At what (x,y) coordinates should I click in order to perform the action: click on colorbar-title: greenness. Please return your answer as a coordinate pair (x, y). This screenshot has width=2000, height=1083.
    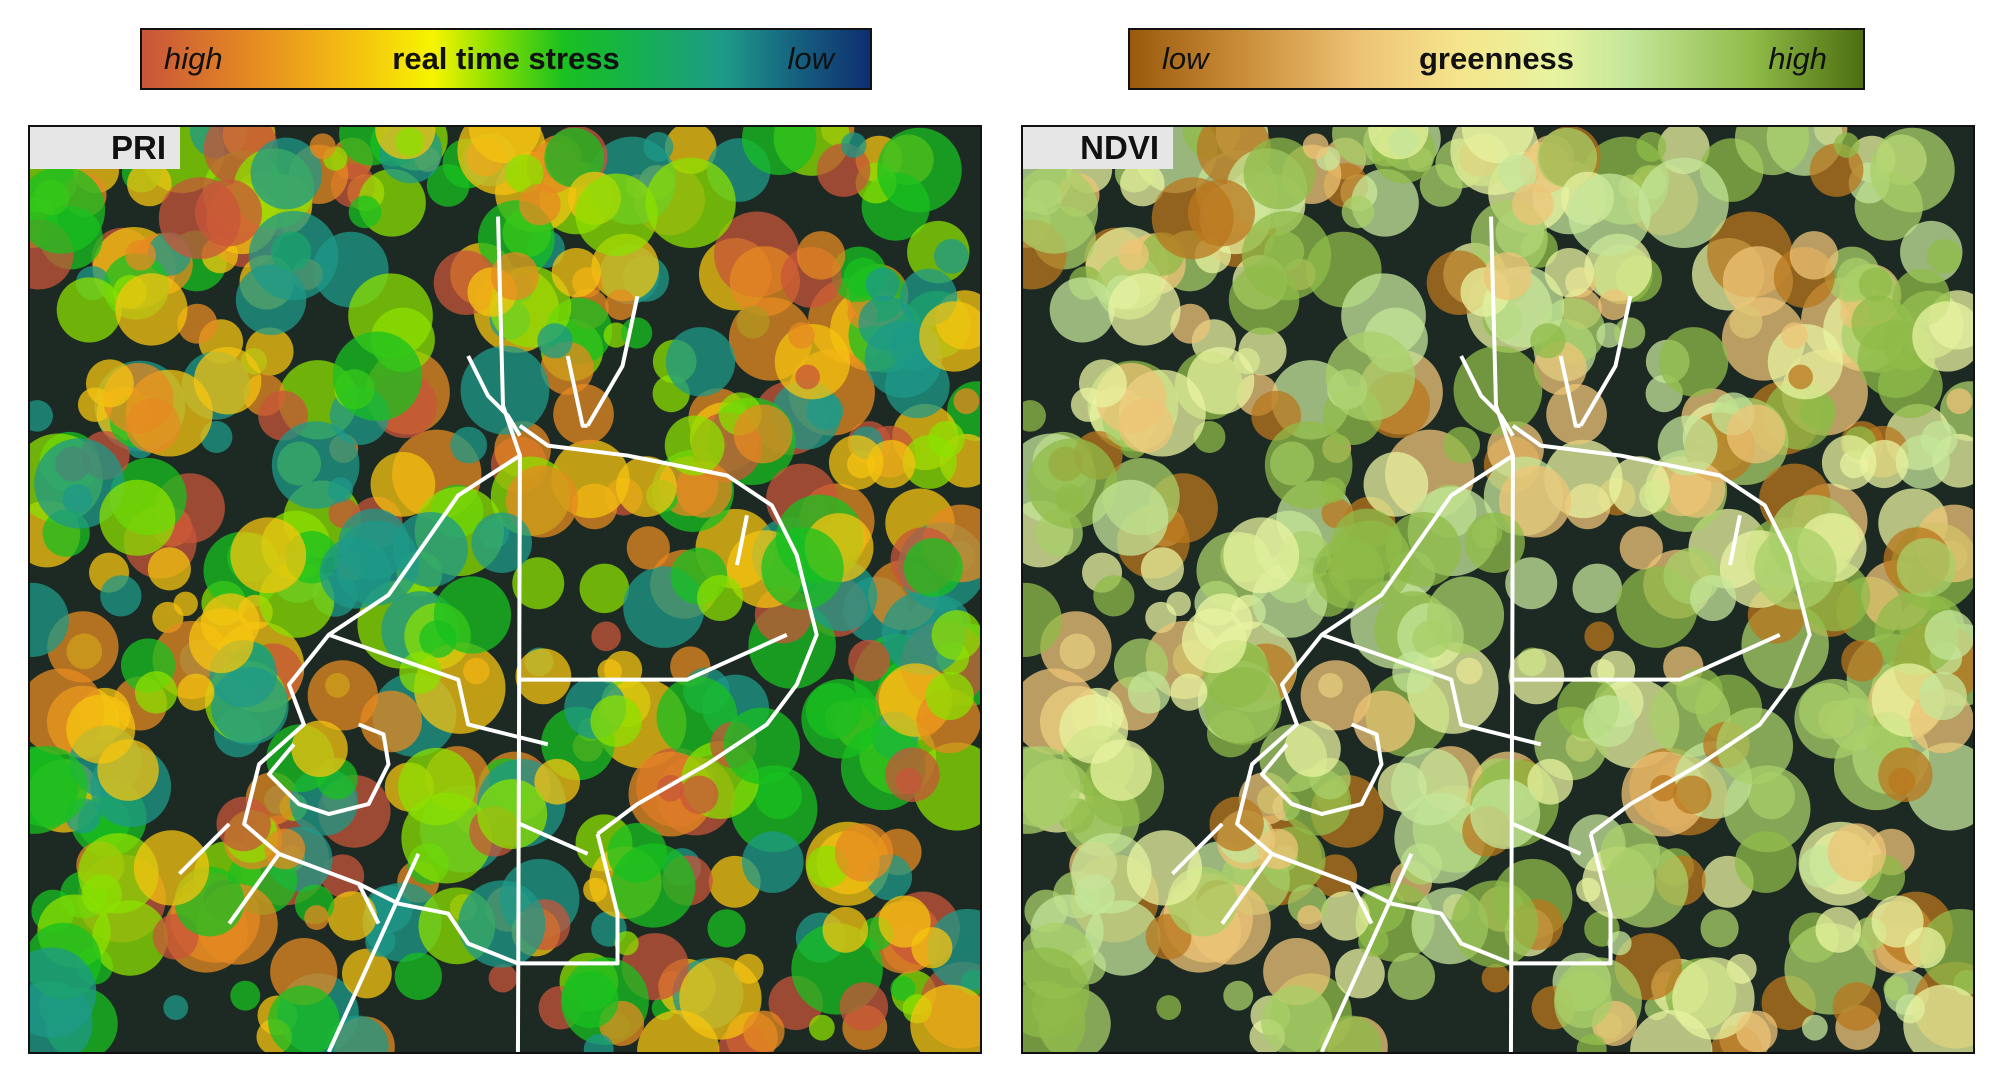
    Looking at the image, I should click on (1496, 58).